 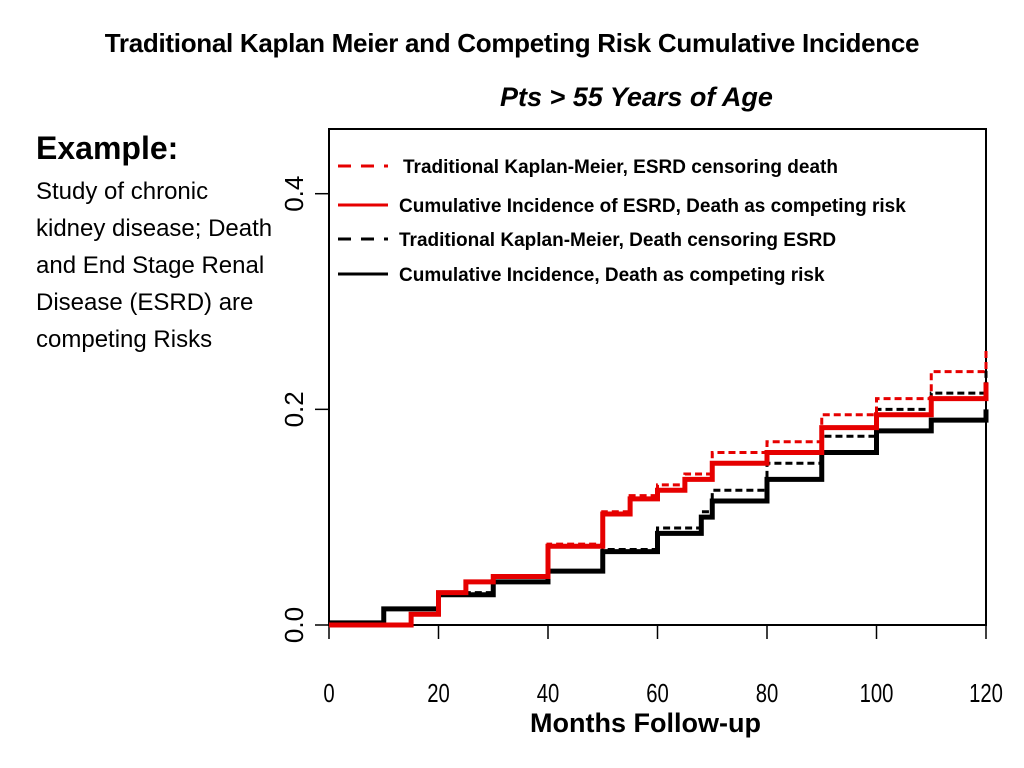 What do you see at coordinates (767, 693) in the screenshot?
I see `x-tick-label: 80` at bounding box center [767, 693].